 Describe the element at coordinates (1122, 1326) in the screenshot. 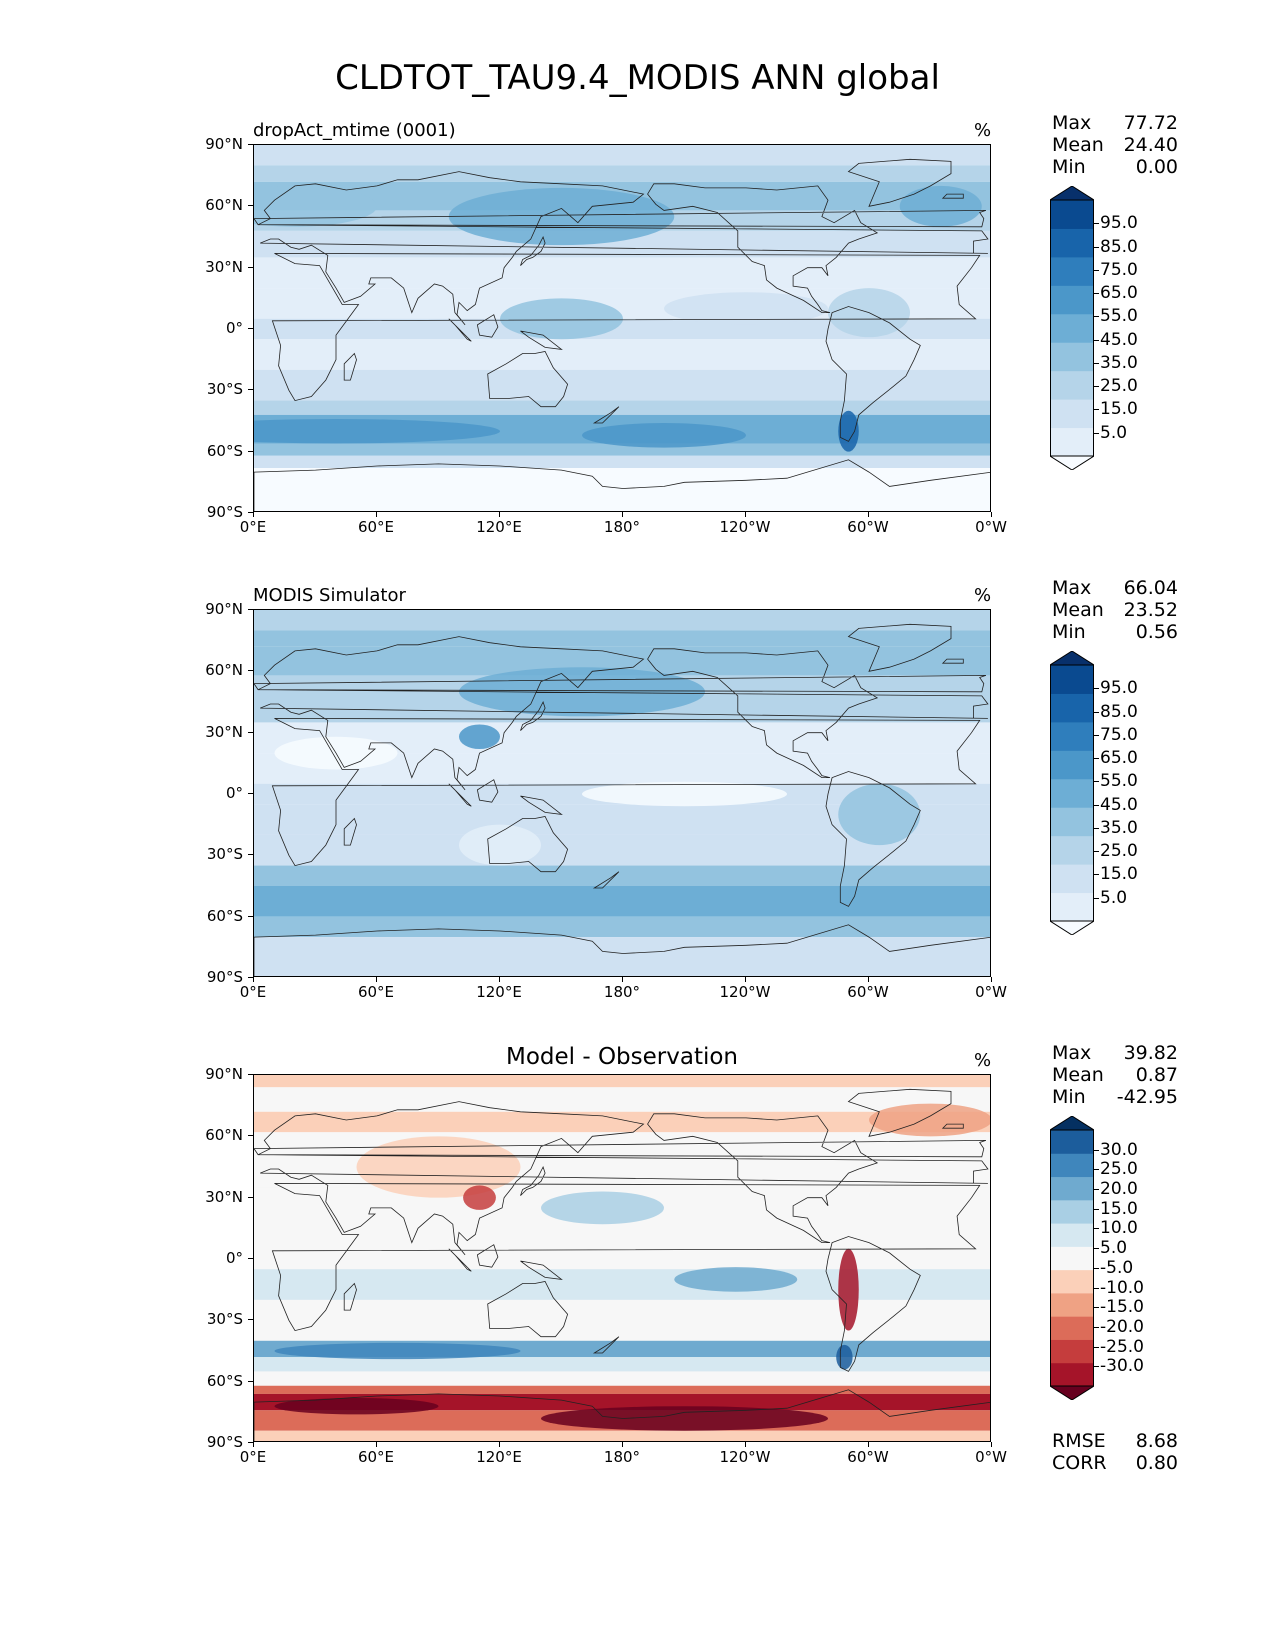

I see `colorbar-tick-label: -20.0` at that location.